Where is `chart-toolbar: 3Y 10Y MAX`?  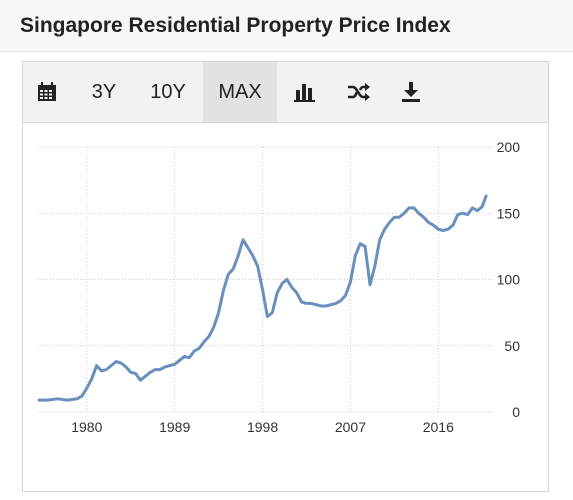 chart-toolbar: 3Y 10Y MAX is located at coordinates (285, 92).